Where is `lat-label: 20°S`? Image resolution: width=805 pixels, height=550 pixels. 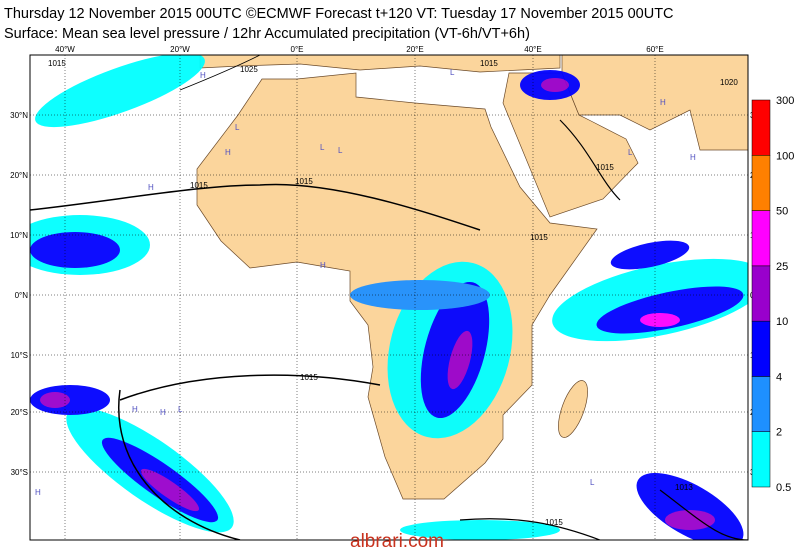 lat-label: 20°S is located at coordinates (19, 412).